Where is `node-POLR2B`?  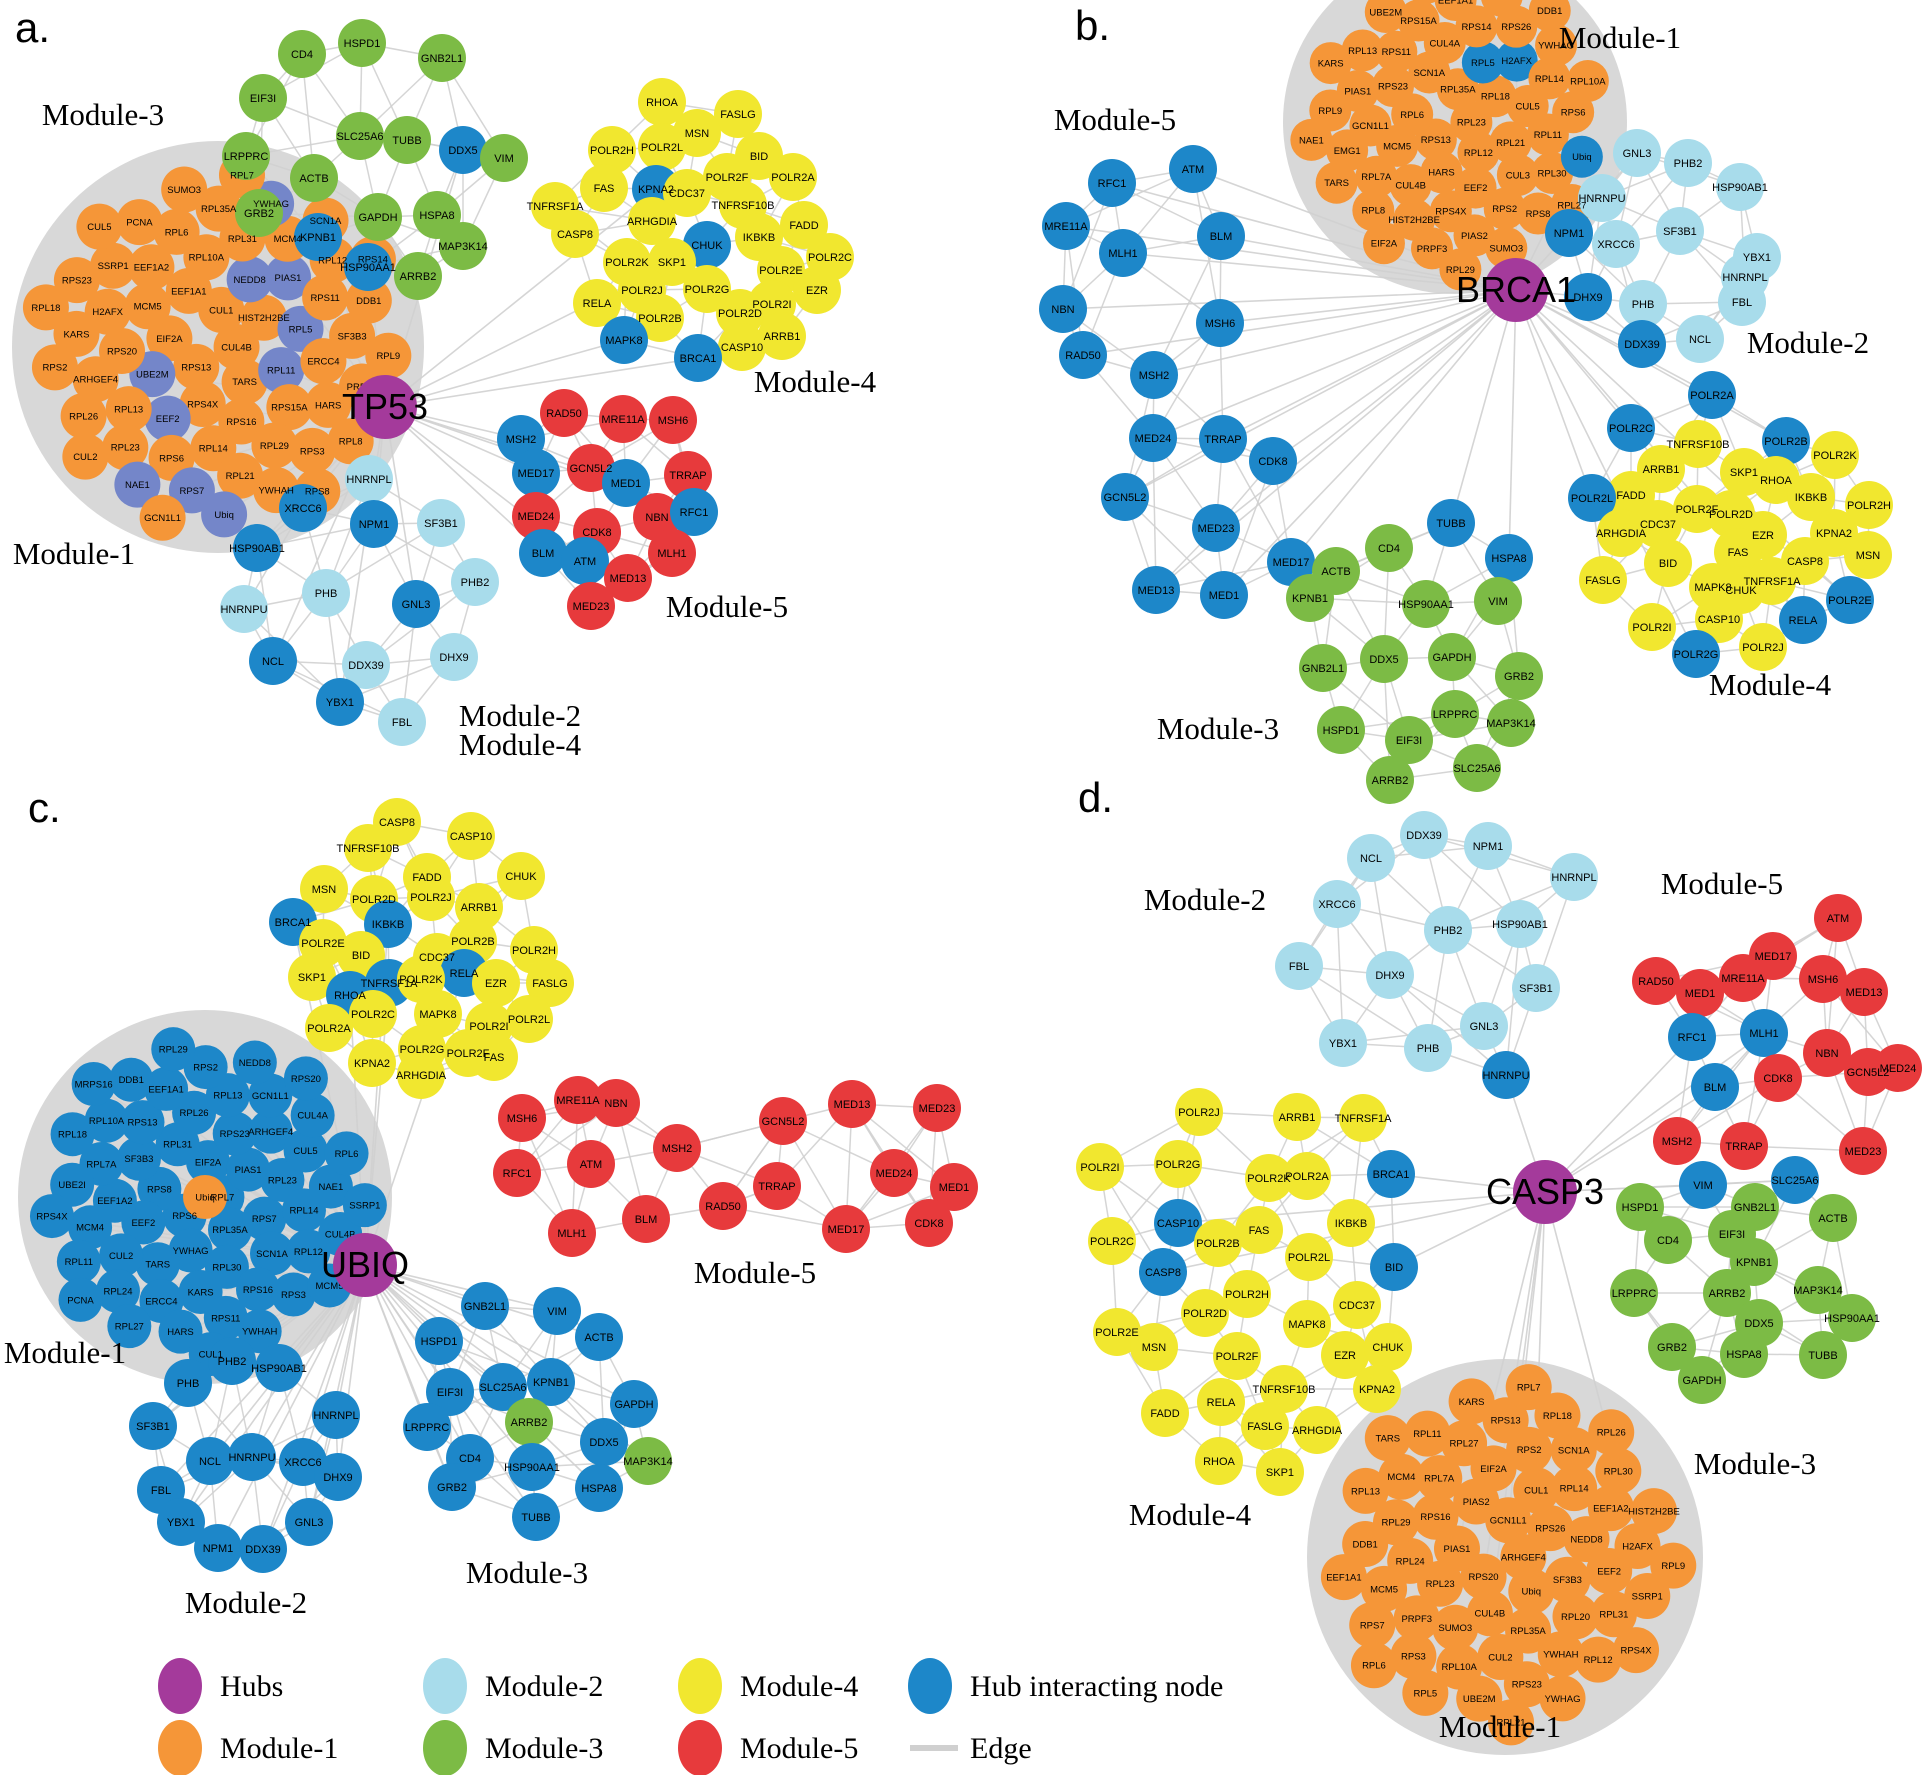
node-POLR2B is located at coordinates (1218, 1243).